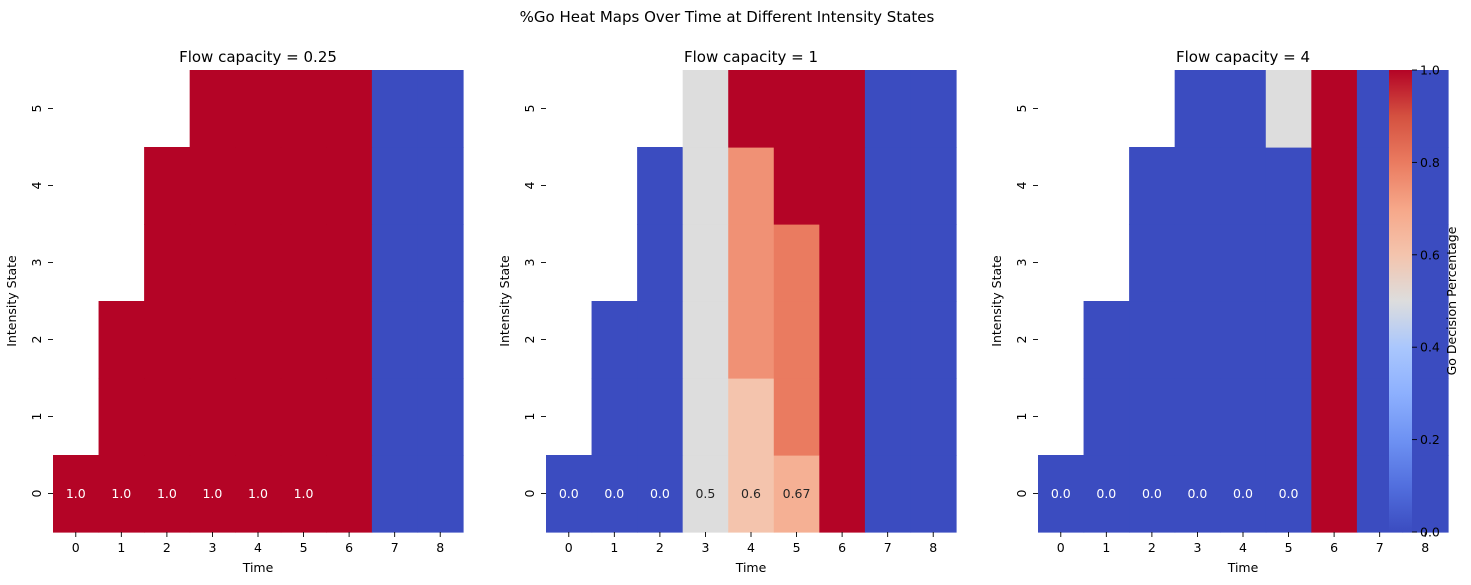 The height and width of the screenshot is (585, 1471). What do you see at coordinates (36, 109) in the screenshot?
I see `y-tick-label: 5` at bounding box center [36, 109].